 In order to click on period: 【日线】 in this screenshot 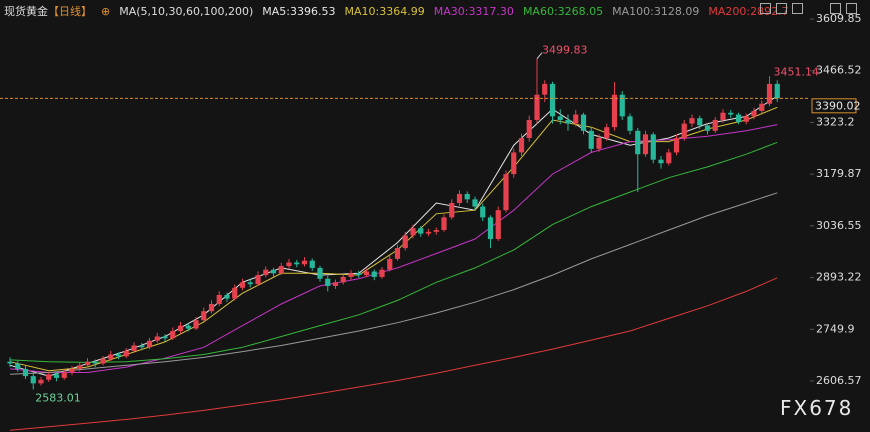, I will do `click(70, 11)`.